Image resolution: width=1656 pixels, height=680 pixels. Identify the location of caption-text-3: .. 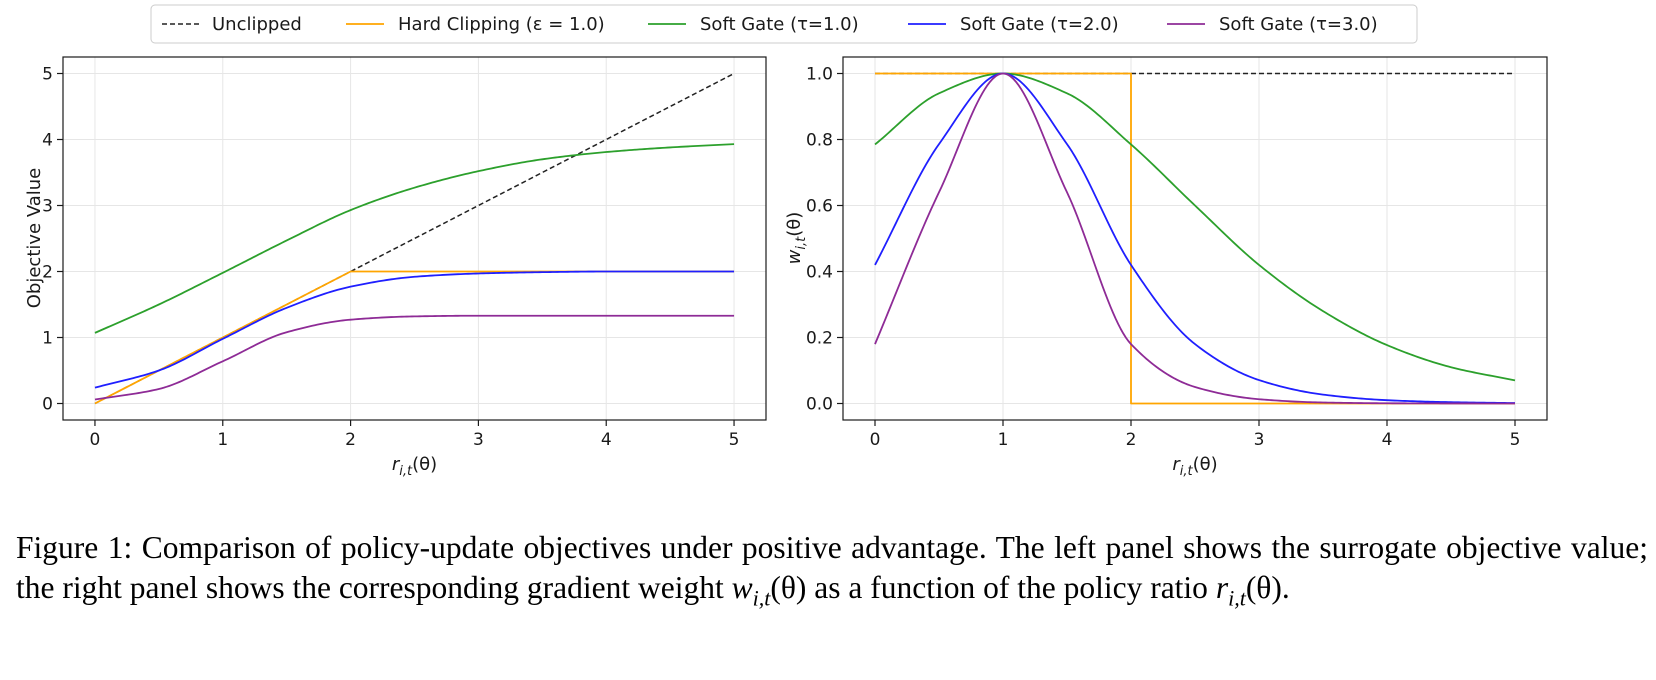
(1285, 587).